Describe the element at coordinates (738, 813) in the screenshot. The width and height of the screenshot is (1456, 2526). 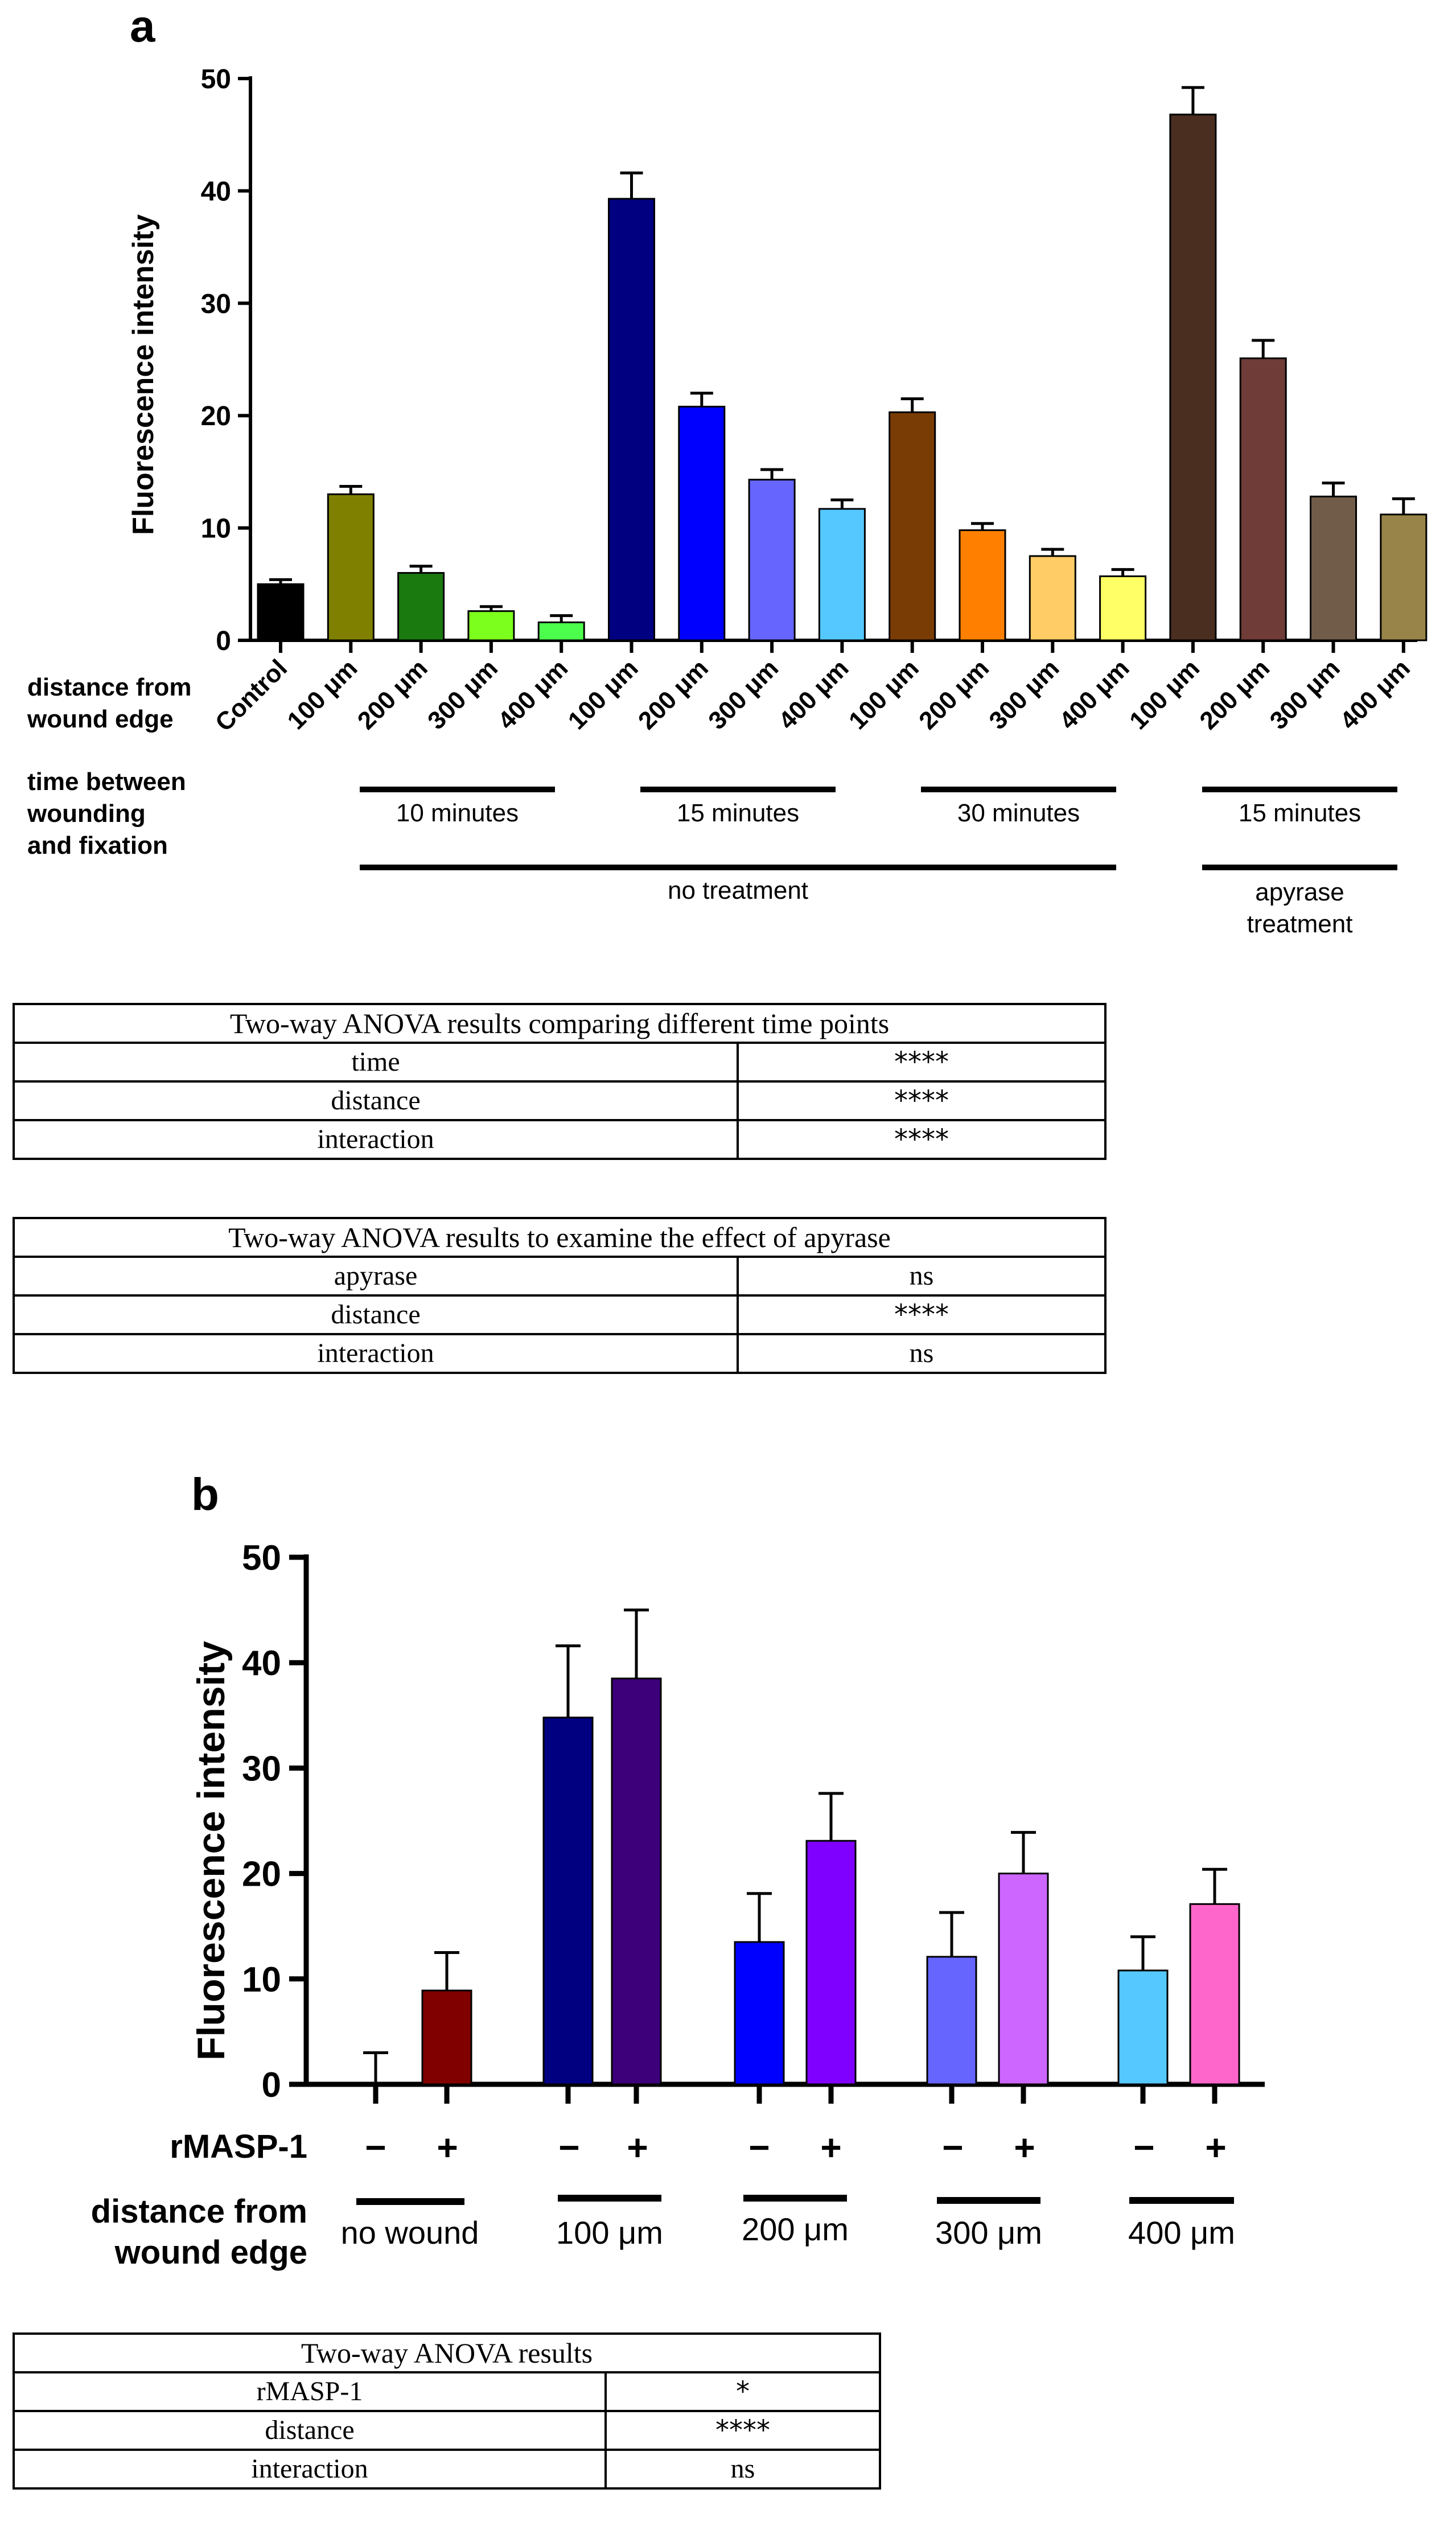
I see `time-group-15min: 15 minutes` at that location.